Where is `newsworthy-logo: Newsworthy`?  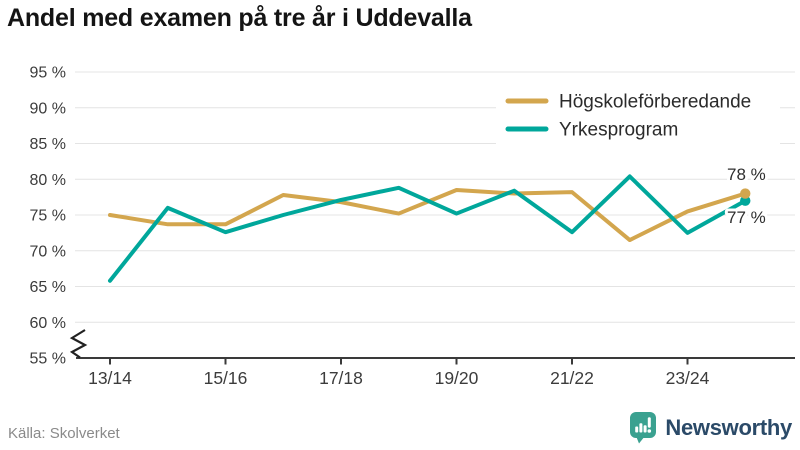
newsworthy-logo: Newsworthy is located at coordinates (710, 427).